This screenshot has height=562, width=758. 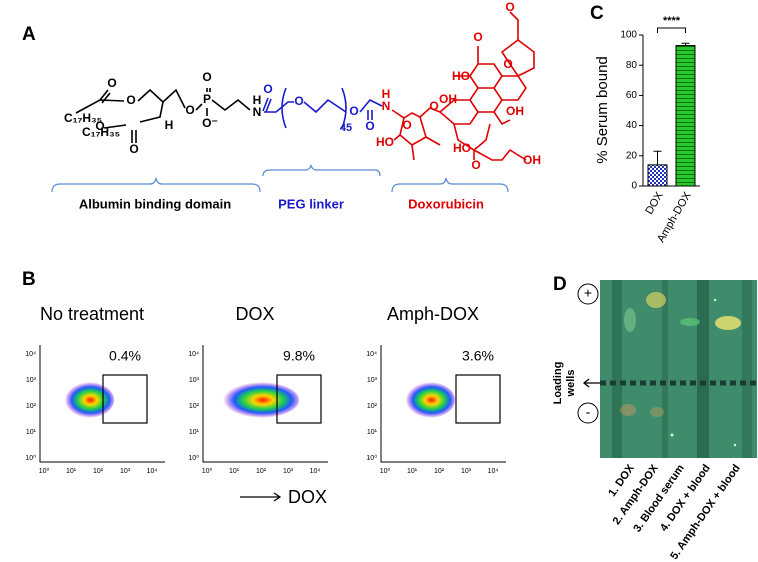 I want to click on y-tick-label: 100, so click(x=628, y=35).